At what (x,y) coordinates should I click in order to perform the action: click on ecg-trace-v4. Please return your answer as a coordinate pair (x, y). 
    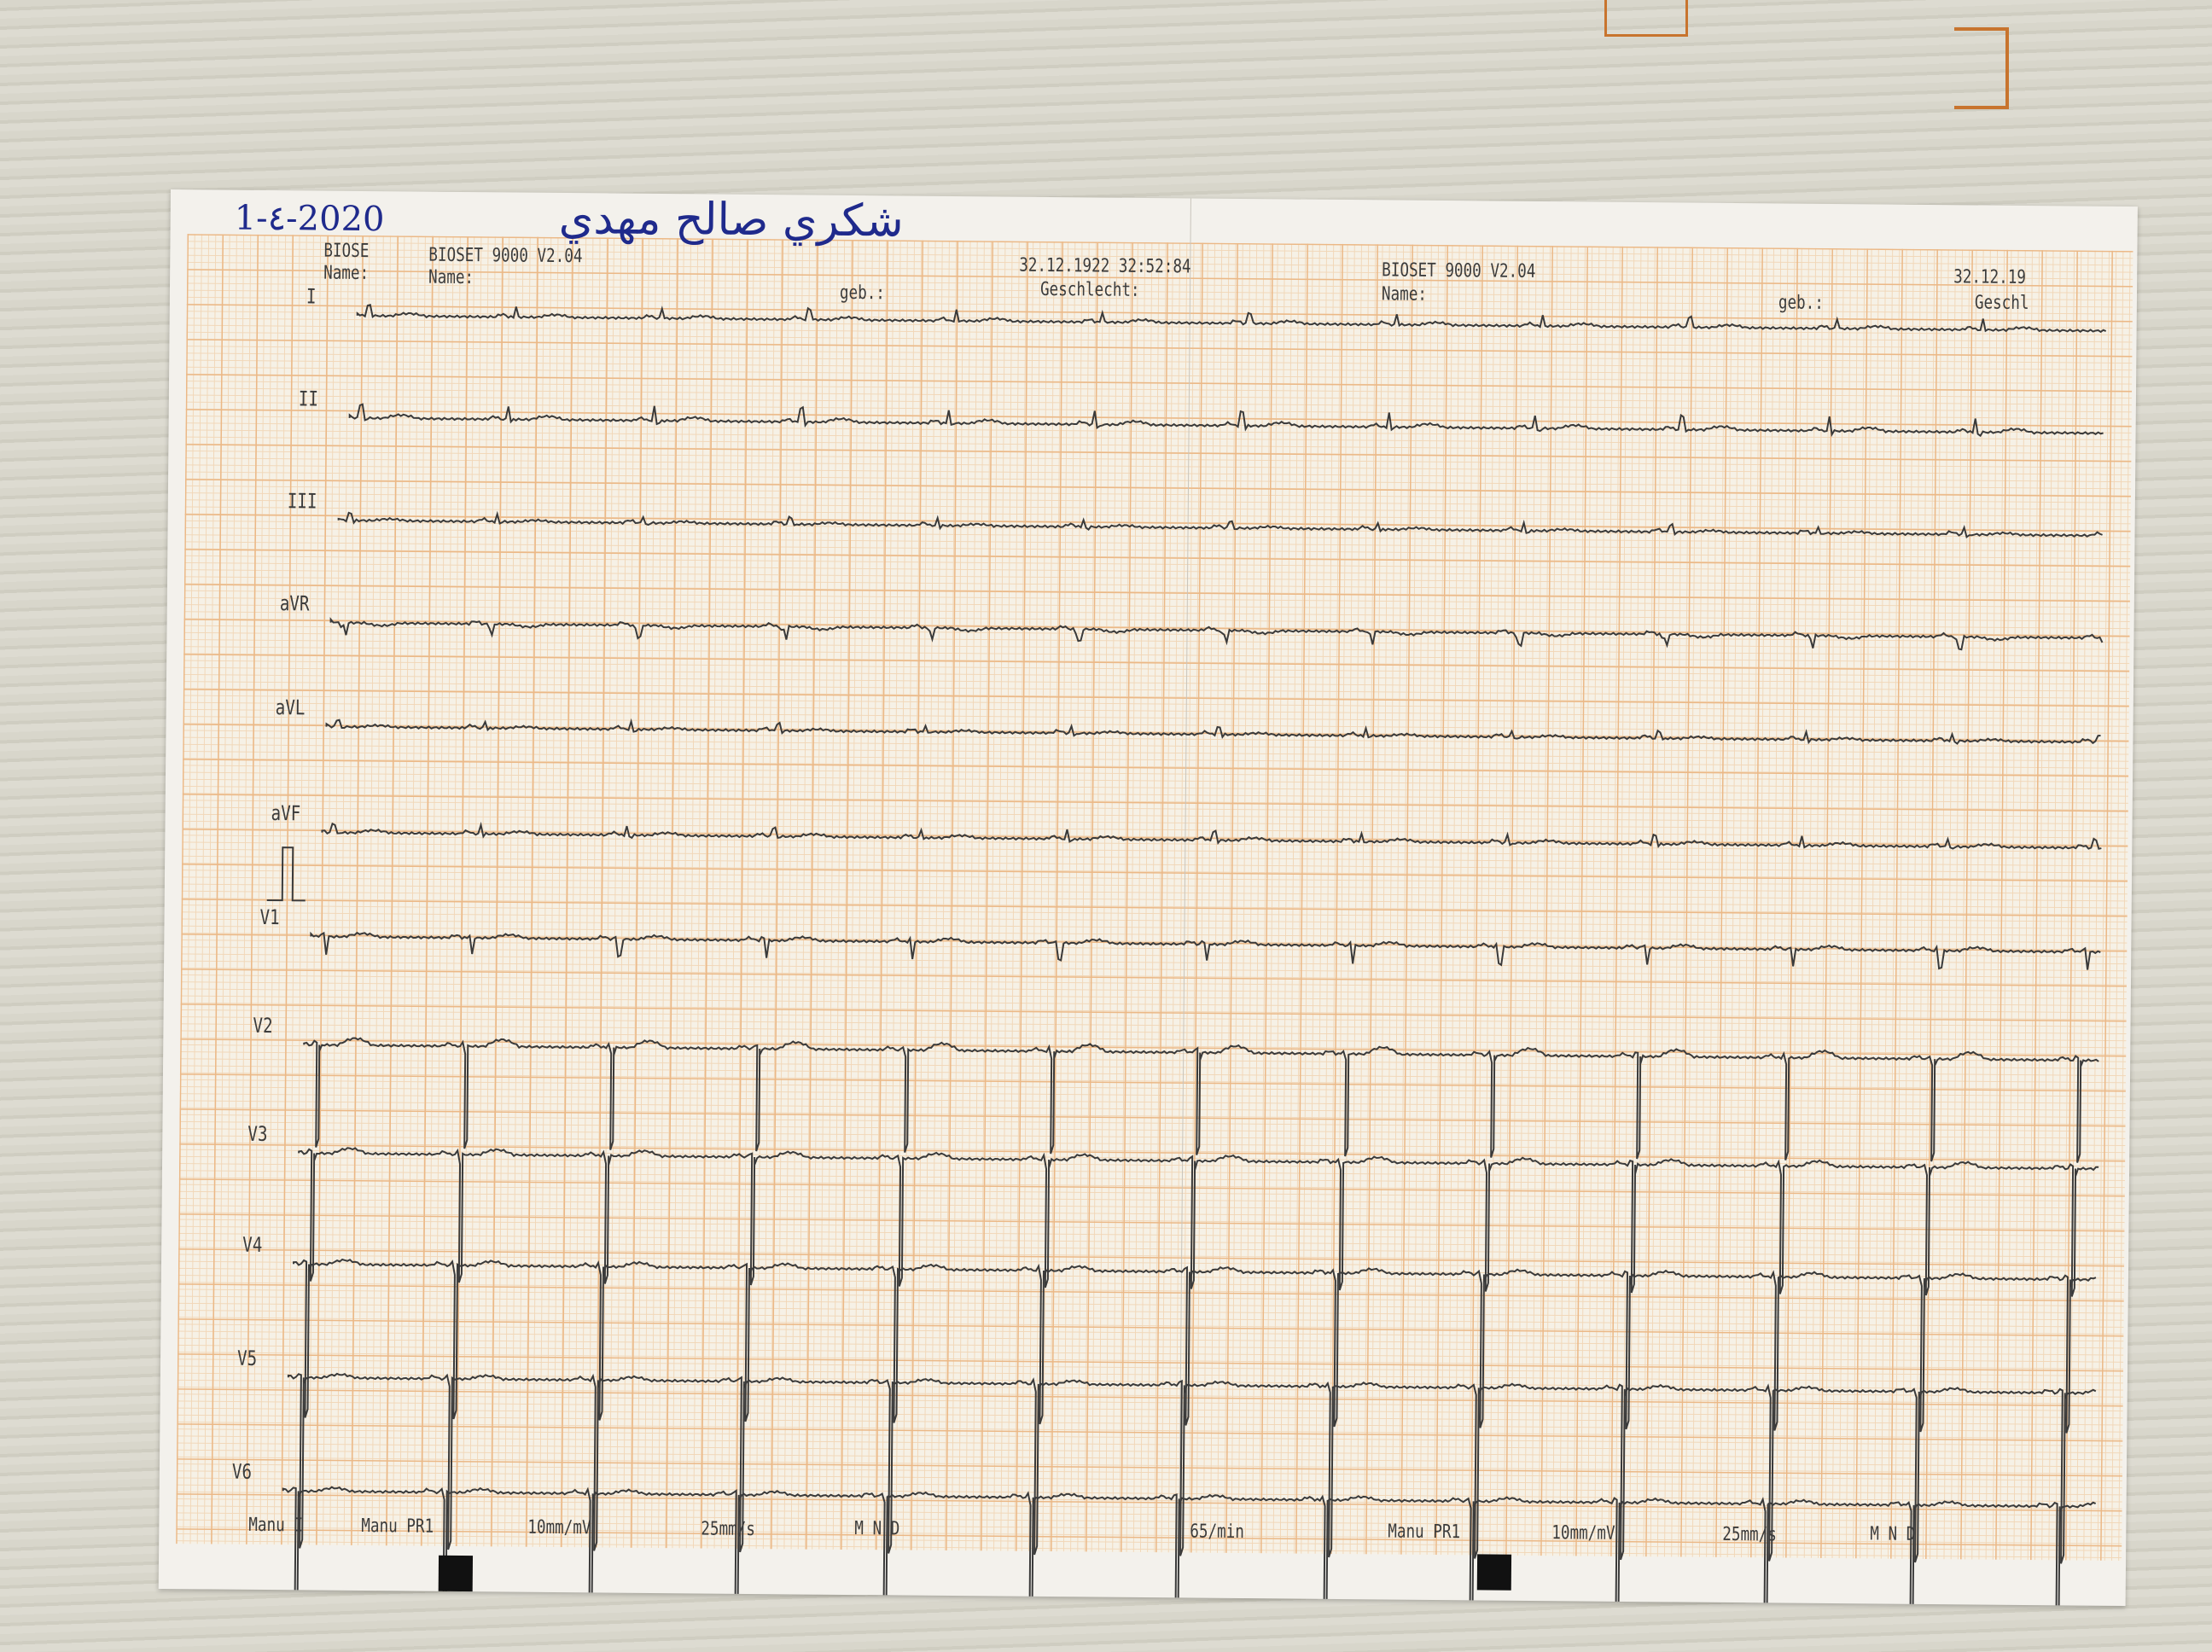
    Looking at the image, I should click on (1195, 1346).